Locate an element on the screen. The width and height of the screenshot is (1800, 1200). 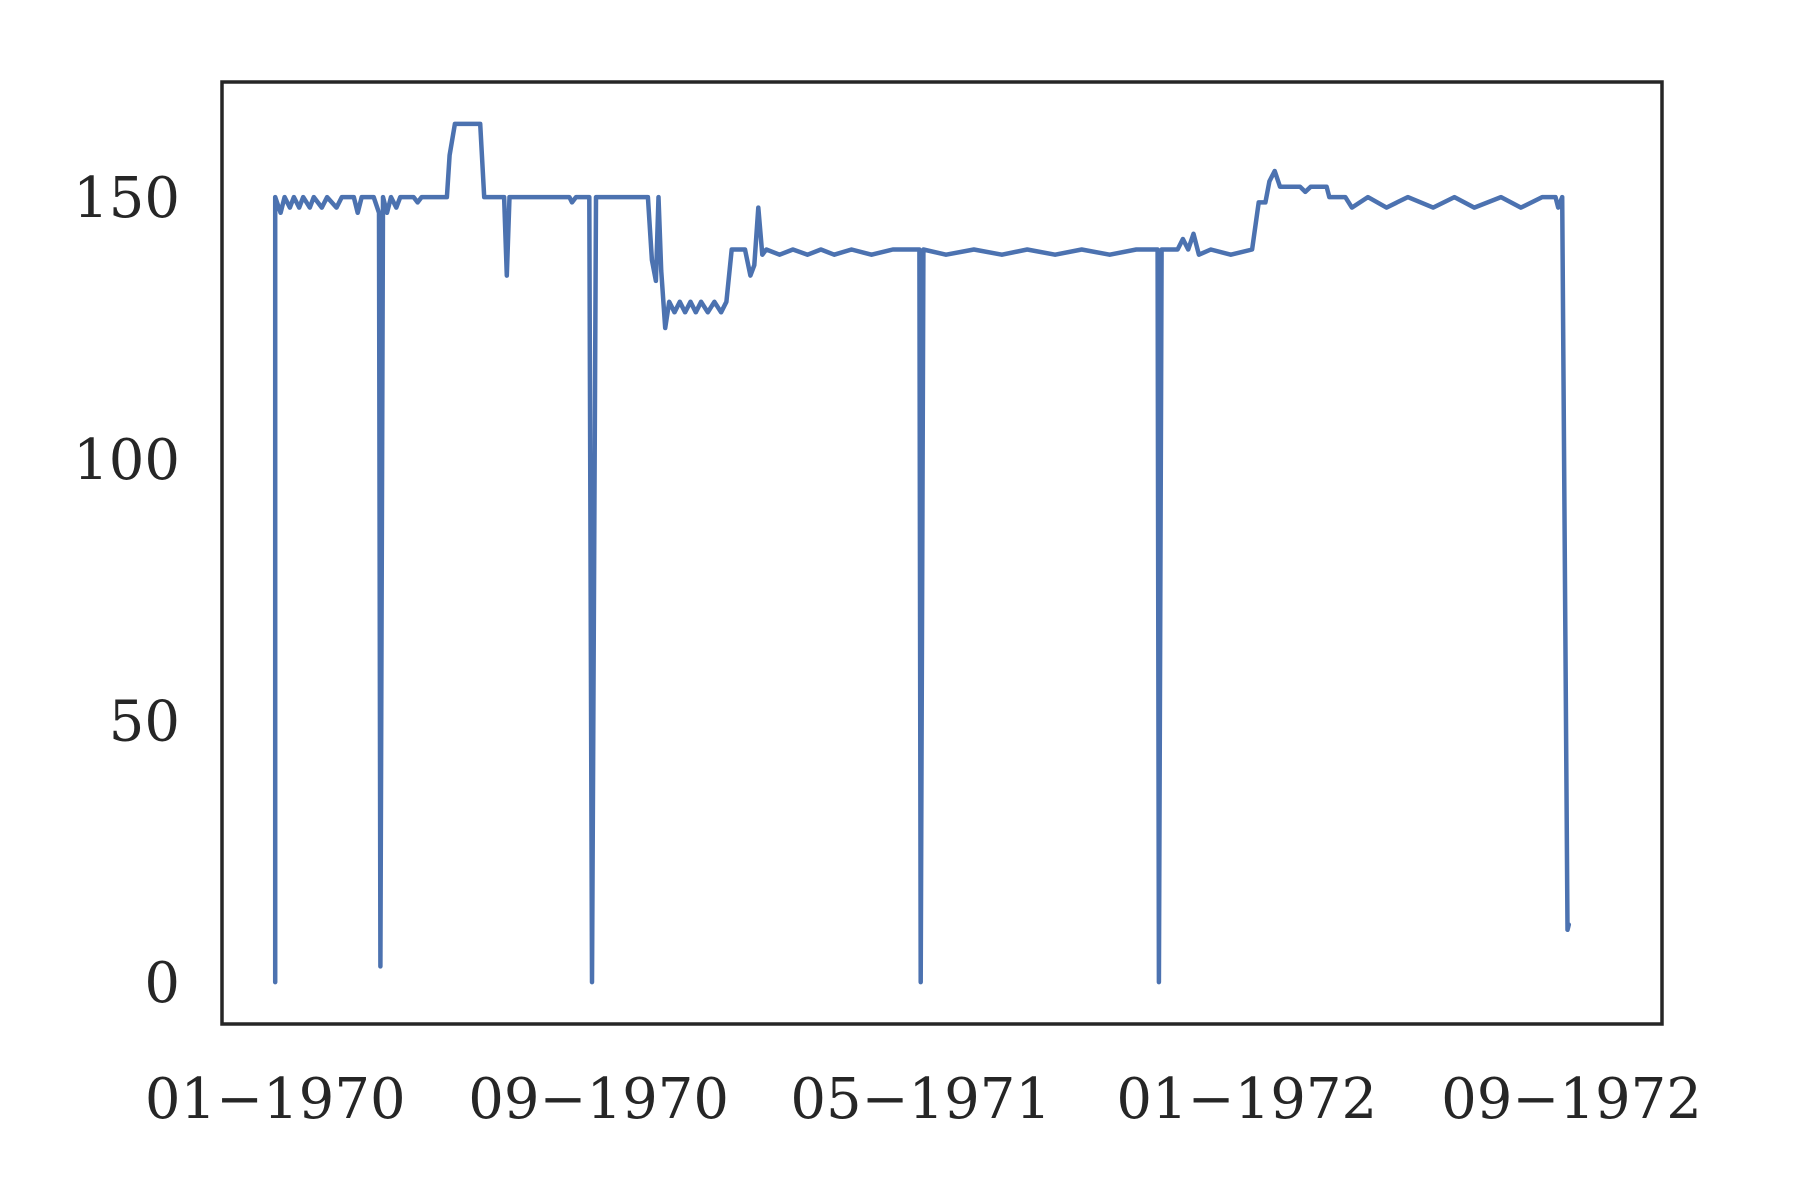
x-tick-label: 01−1972 is located at coordinates (1246, 1099).